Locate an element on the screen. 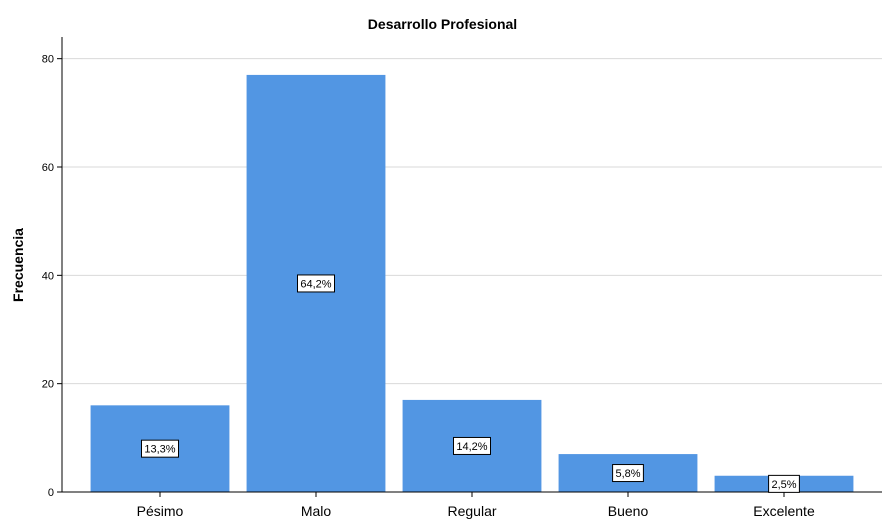 The width and height of the screenshot is (885, 525). x-tick-label: Excelente is located at coordinates (784, 511).